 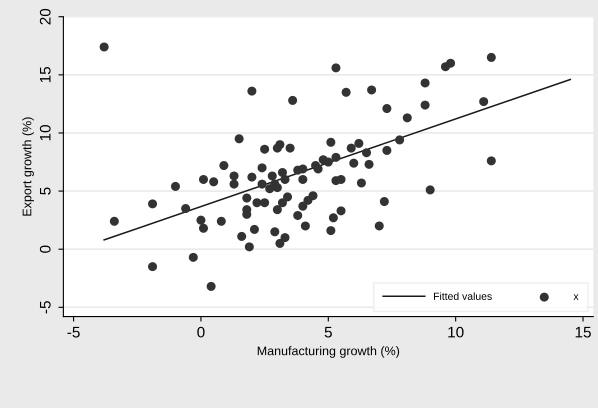 I want to click on y-tick-label: -5, so click(x=45, y=307).